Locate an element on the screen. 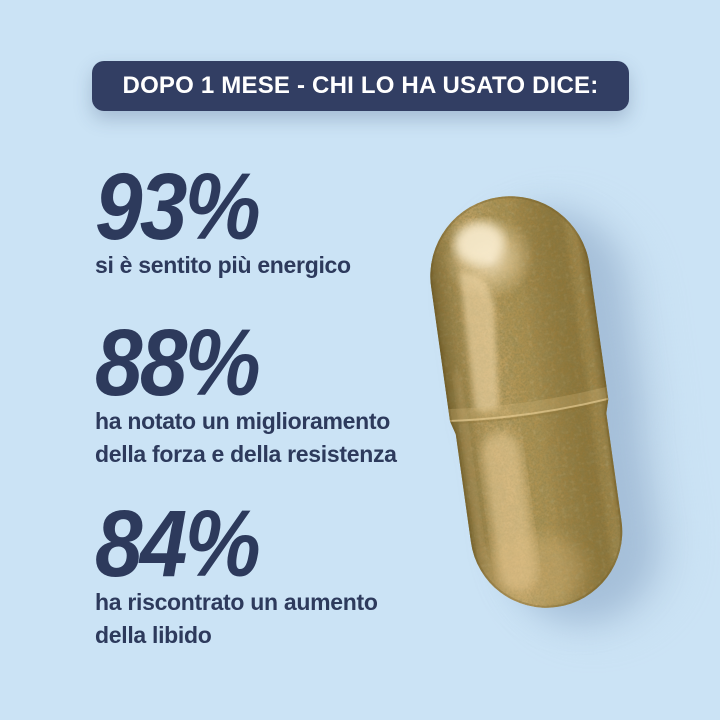  stat-energy: 93% si è sentito più energico is located at coordinates (223, 218).